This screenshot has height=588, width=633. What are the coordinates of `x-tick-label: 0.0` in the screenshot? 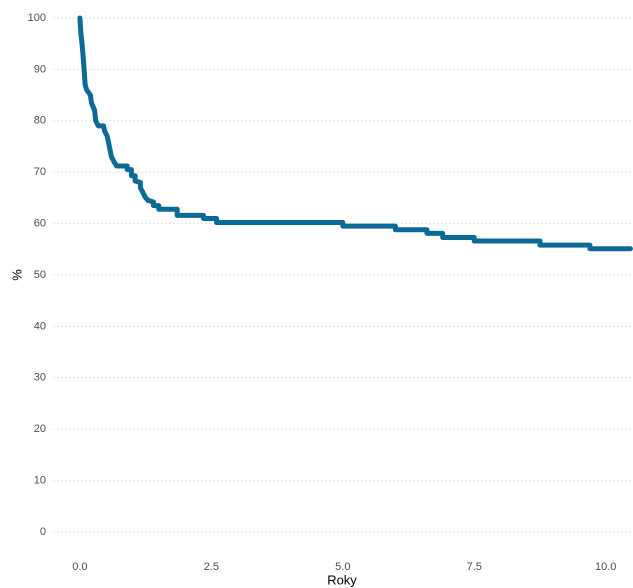 It's located at (79, 567).